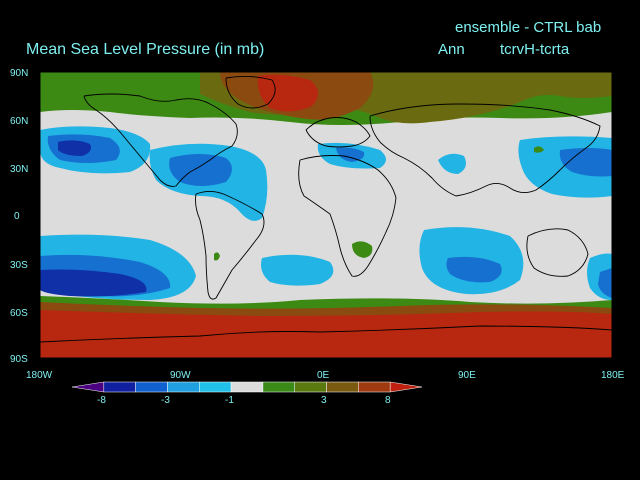 The height and width of the screenshot is (480, 640). What do you see at coordinates (74, 148) in the screenshot?
I see `field-npacific-dark` at bounding box center [74, 148].